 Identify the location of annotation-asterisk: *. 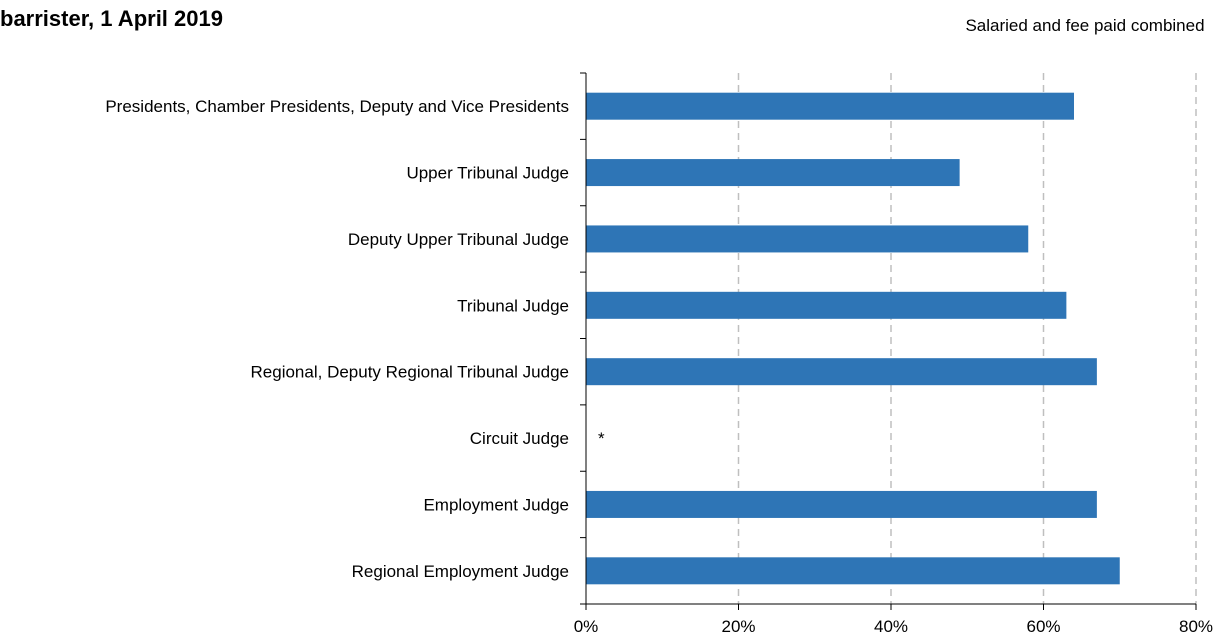
(601, 438).